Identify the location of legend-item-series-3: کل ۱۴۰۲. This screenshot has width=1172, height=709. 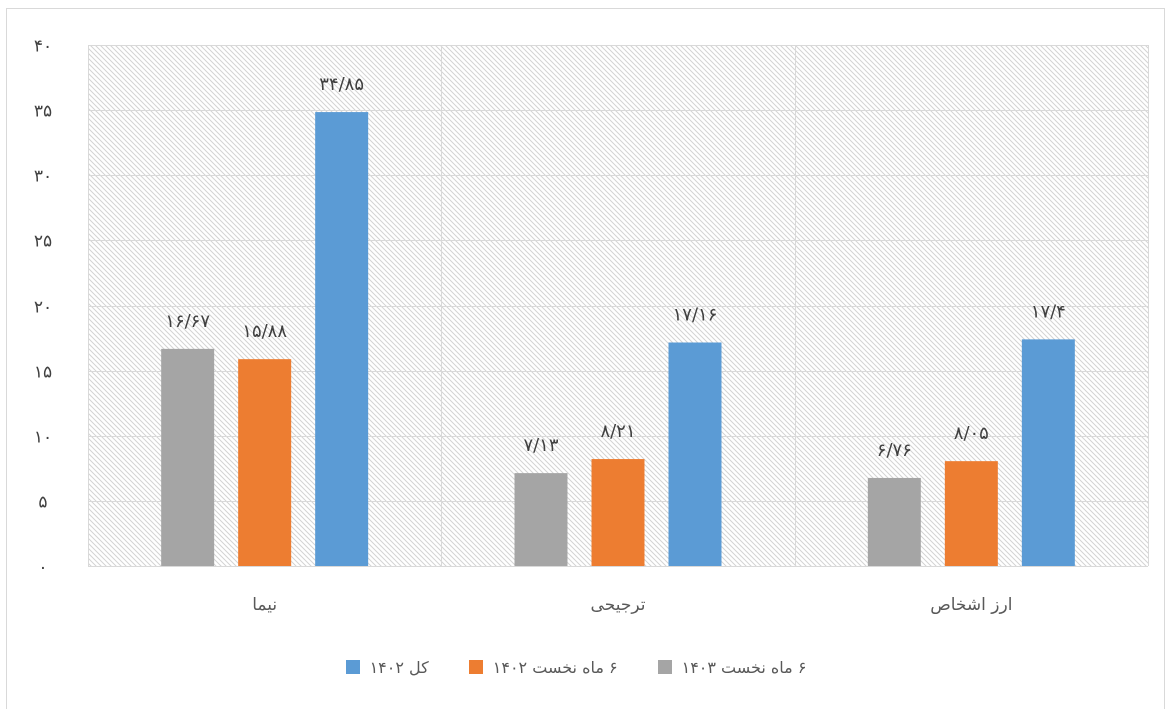
(387, 667).